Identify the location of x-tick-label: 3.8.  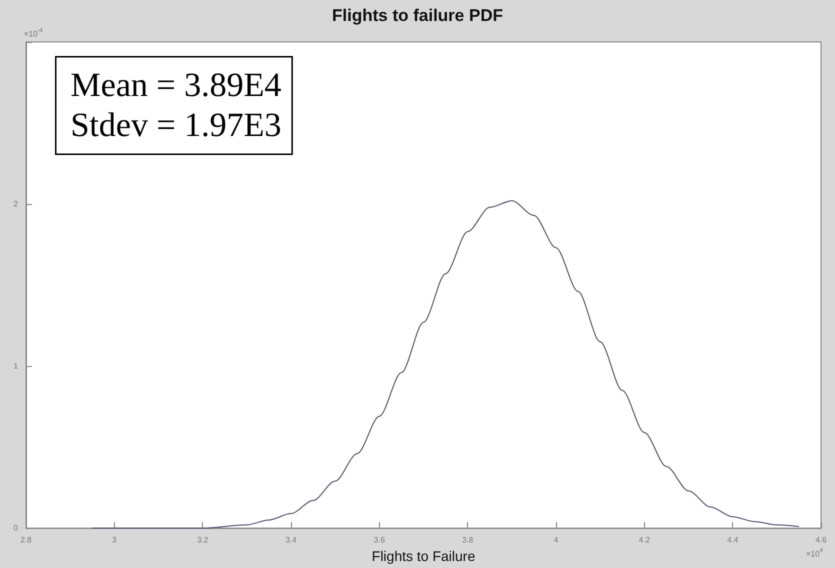
(468, 540).